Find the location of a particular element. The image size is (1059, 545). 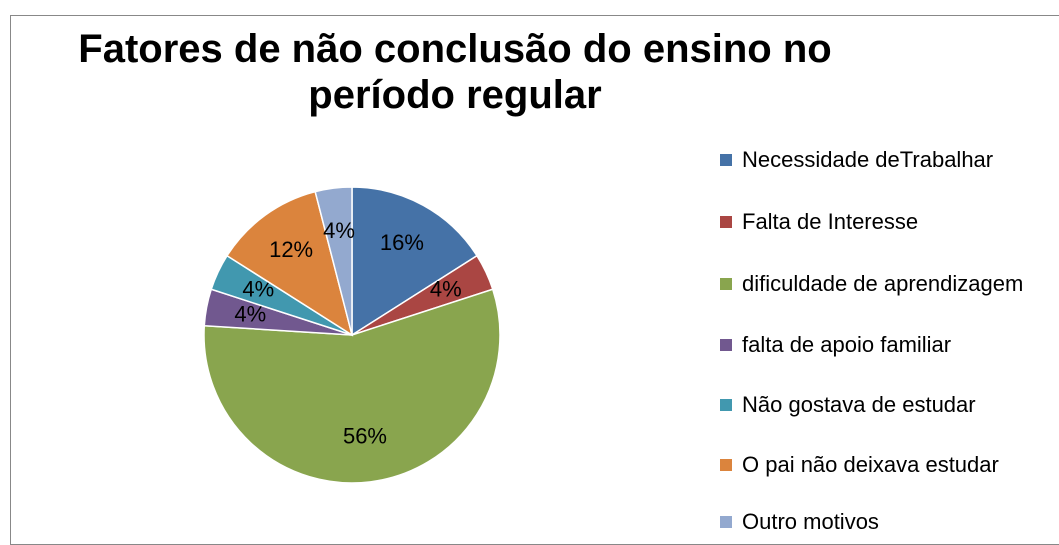

chart-title: Fatores de não conclusão do ensino no is located at coordinates (454, 49).